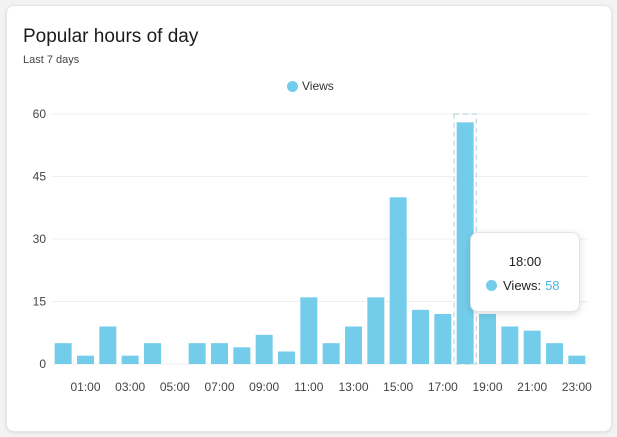  Describe the element at coordinates (398, 387) in the screenshot. I see `x-tick-label: 15:00` at that location.